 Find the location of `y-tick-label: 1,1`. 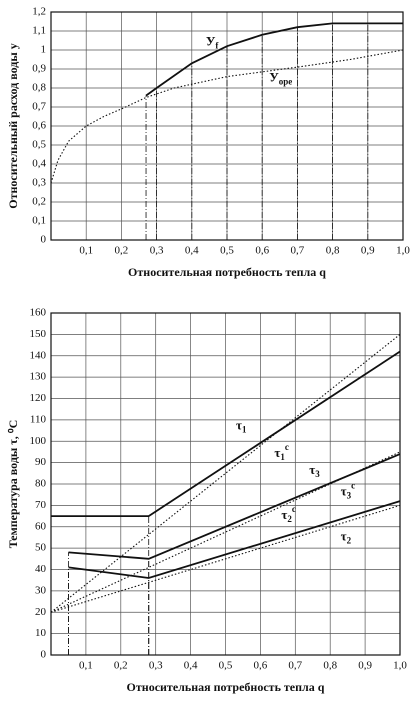

y-tick-label: 1,1 is located at coordinates (39, 31).